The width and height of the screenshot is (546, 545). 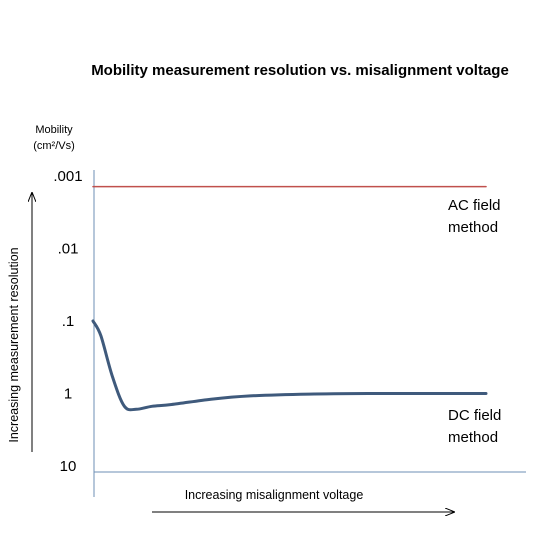 I want to click on y-direction-label: Increasing measurement resolution, so click(x=14, y=344).